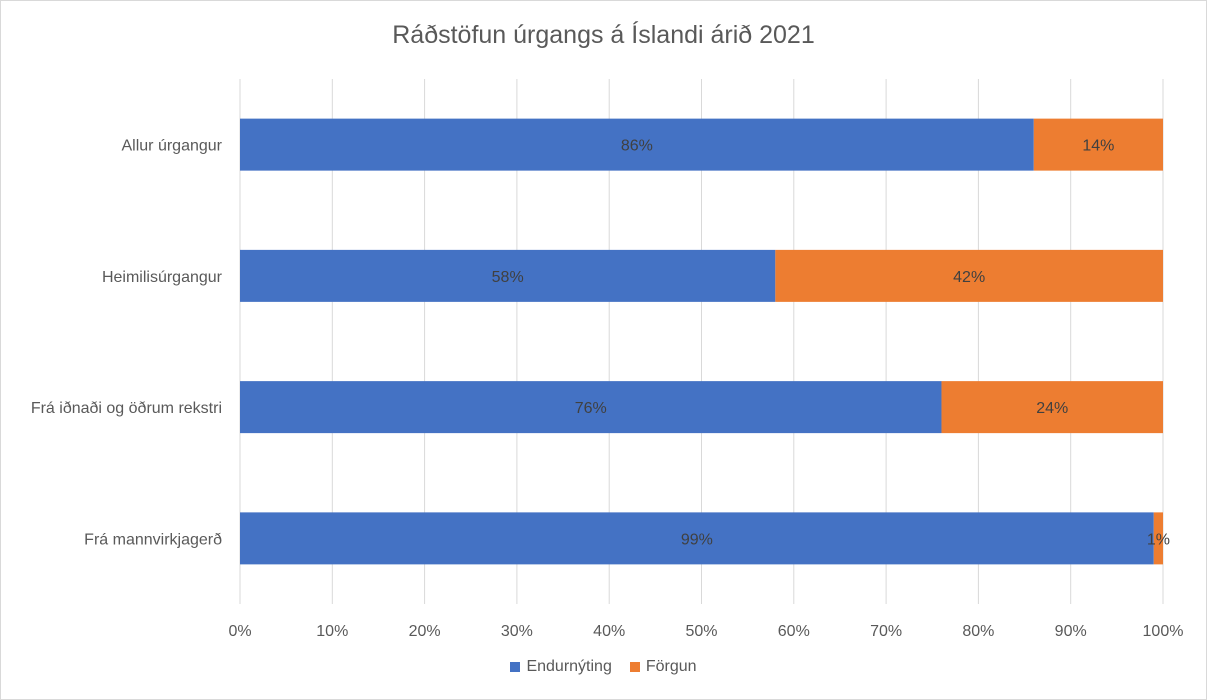 The width and height of the screenshot is (1207, 700). I want to click on data-label: 24%, so click(1052, 408).